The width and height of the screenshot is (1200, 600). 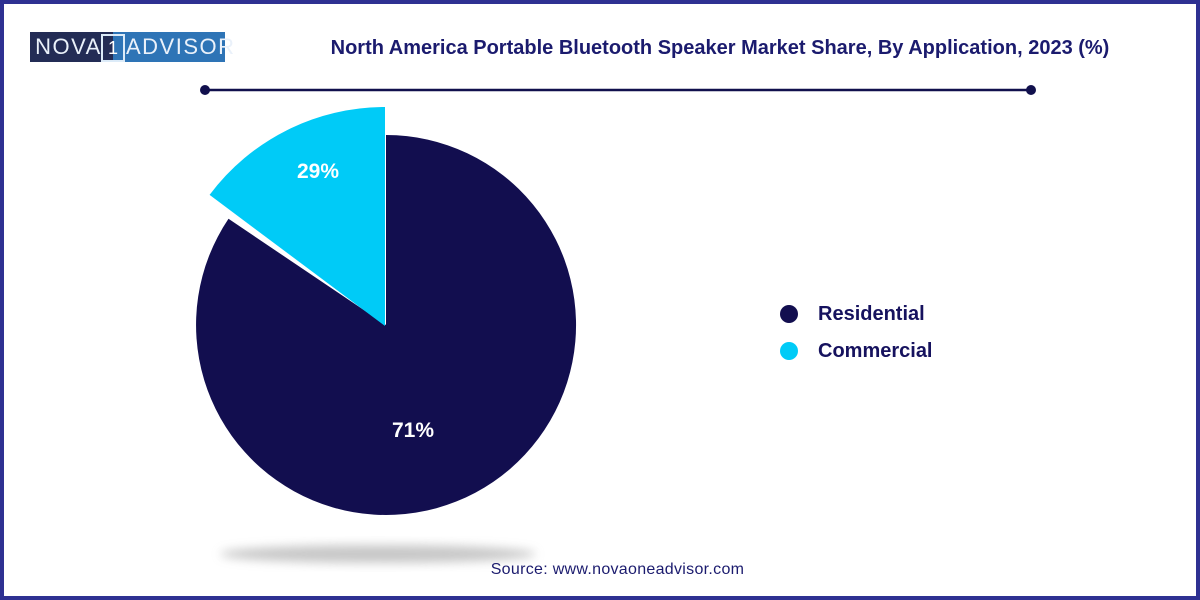 I want to click on logo-nova-segment: NOVA, so click(x=71, y=47).